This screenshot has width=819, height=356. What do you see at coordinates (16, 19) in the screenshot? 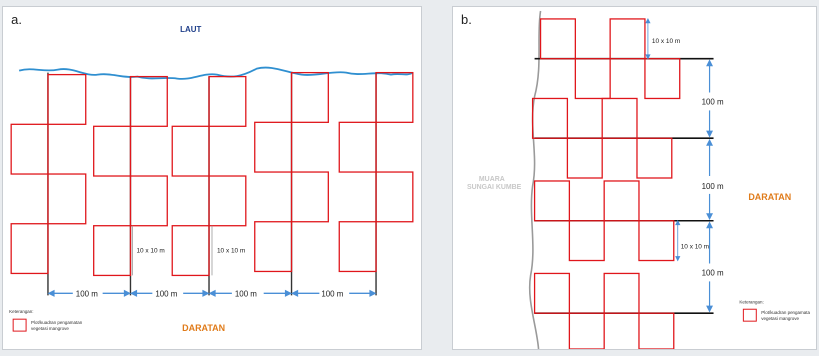
I see `panel-a-label: a.` at bounding box center [16, 19].